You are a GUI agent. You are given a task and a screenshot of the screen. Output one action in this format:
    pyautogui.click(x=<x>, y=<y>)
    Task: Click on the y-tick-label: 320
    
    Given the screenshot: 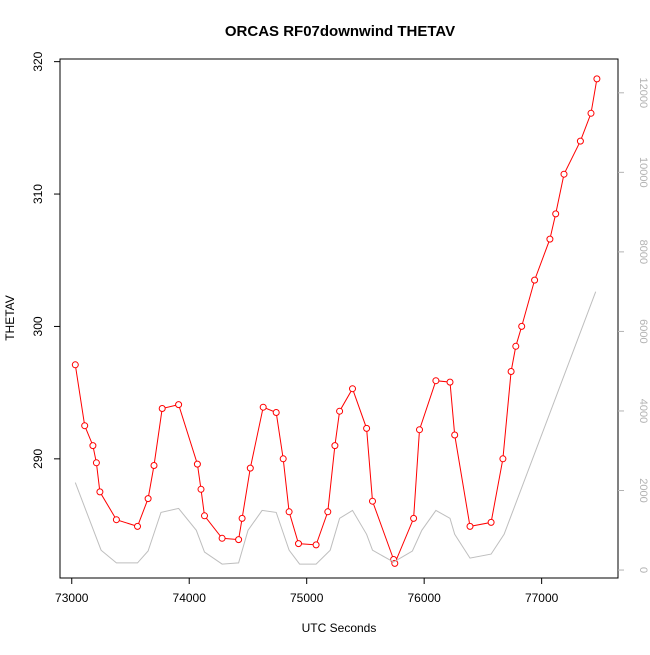 What is the action you would take?
    pyautogui.click(x=38, y=61)
    